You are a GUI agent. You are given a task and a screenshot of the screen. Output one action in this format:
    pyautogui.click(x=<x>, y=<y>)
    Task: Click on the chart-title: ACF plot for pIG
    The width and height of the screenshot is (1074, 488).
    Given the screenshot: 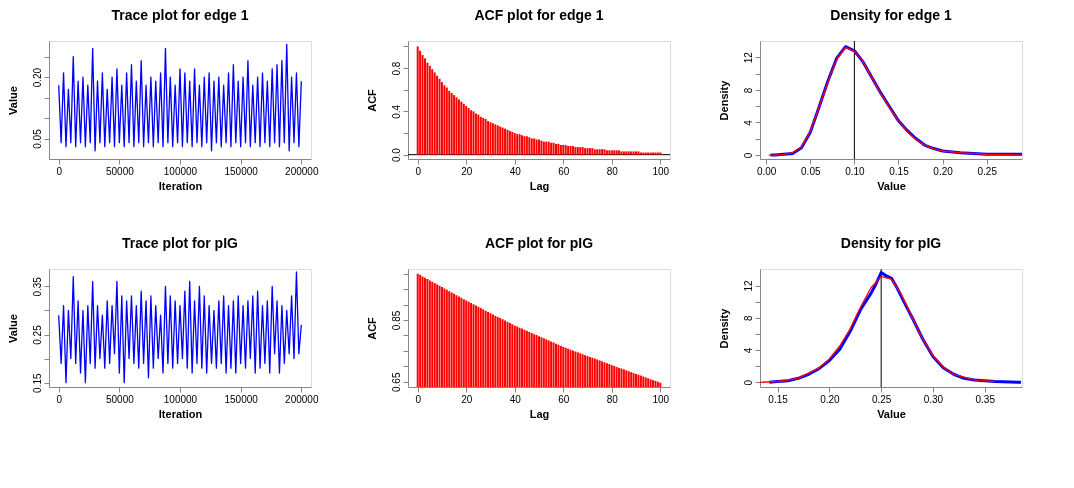 What is the action you would take?
    pyautogui.click(x=539, y=243)
    